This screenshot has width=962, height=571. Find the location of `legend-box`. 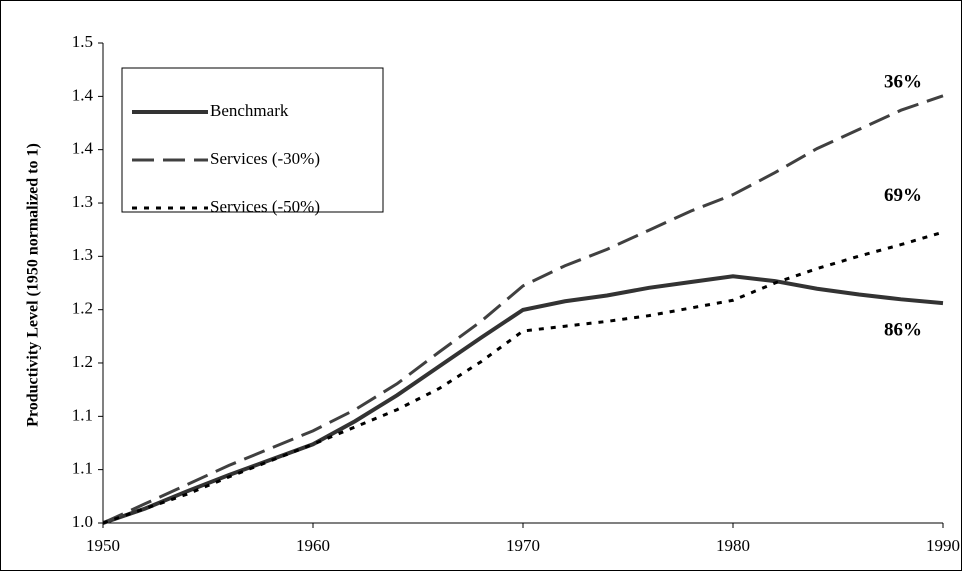

legend-box is located at coordinates (252, 140).